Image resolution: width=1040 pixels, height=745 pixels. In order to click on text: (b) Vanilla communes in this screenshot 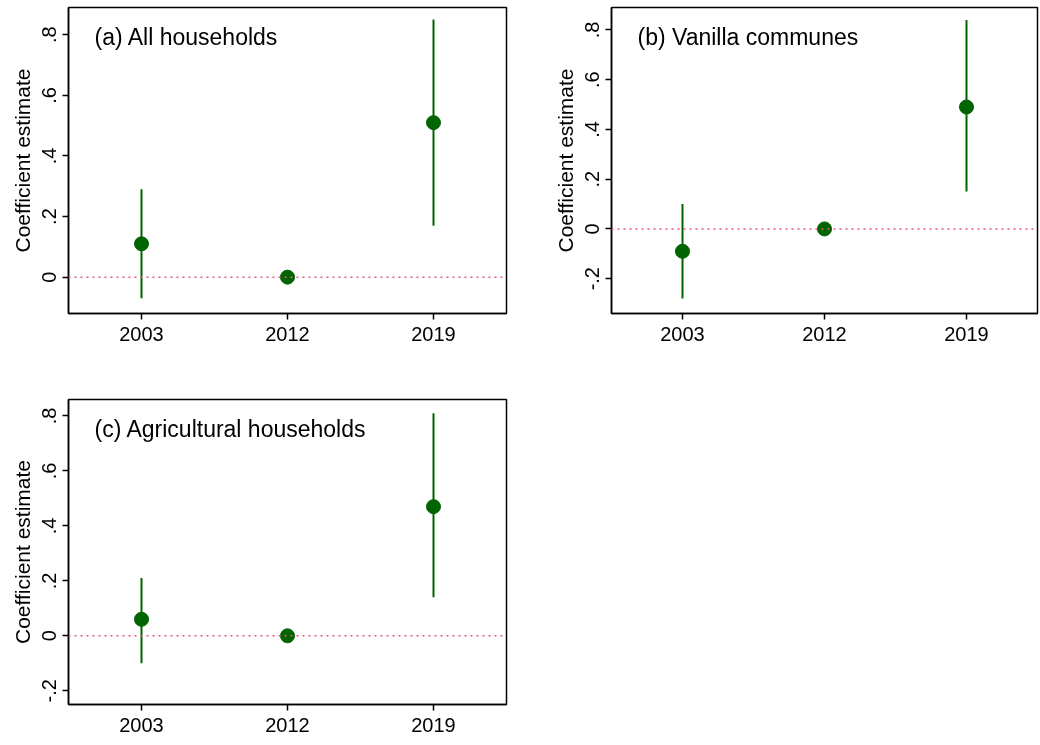, I will do `click(748, 36)`.